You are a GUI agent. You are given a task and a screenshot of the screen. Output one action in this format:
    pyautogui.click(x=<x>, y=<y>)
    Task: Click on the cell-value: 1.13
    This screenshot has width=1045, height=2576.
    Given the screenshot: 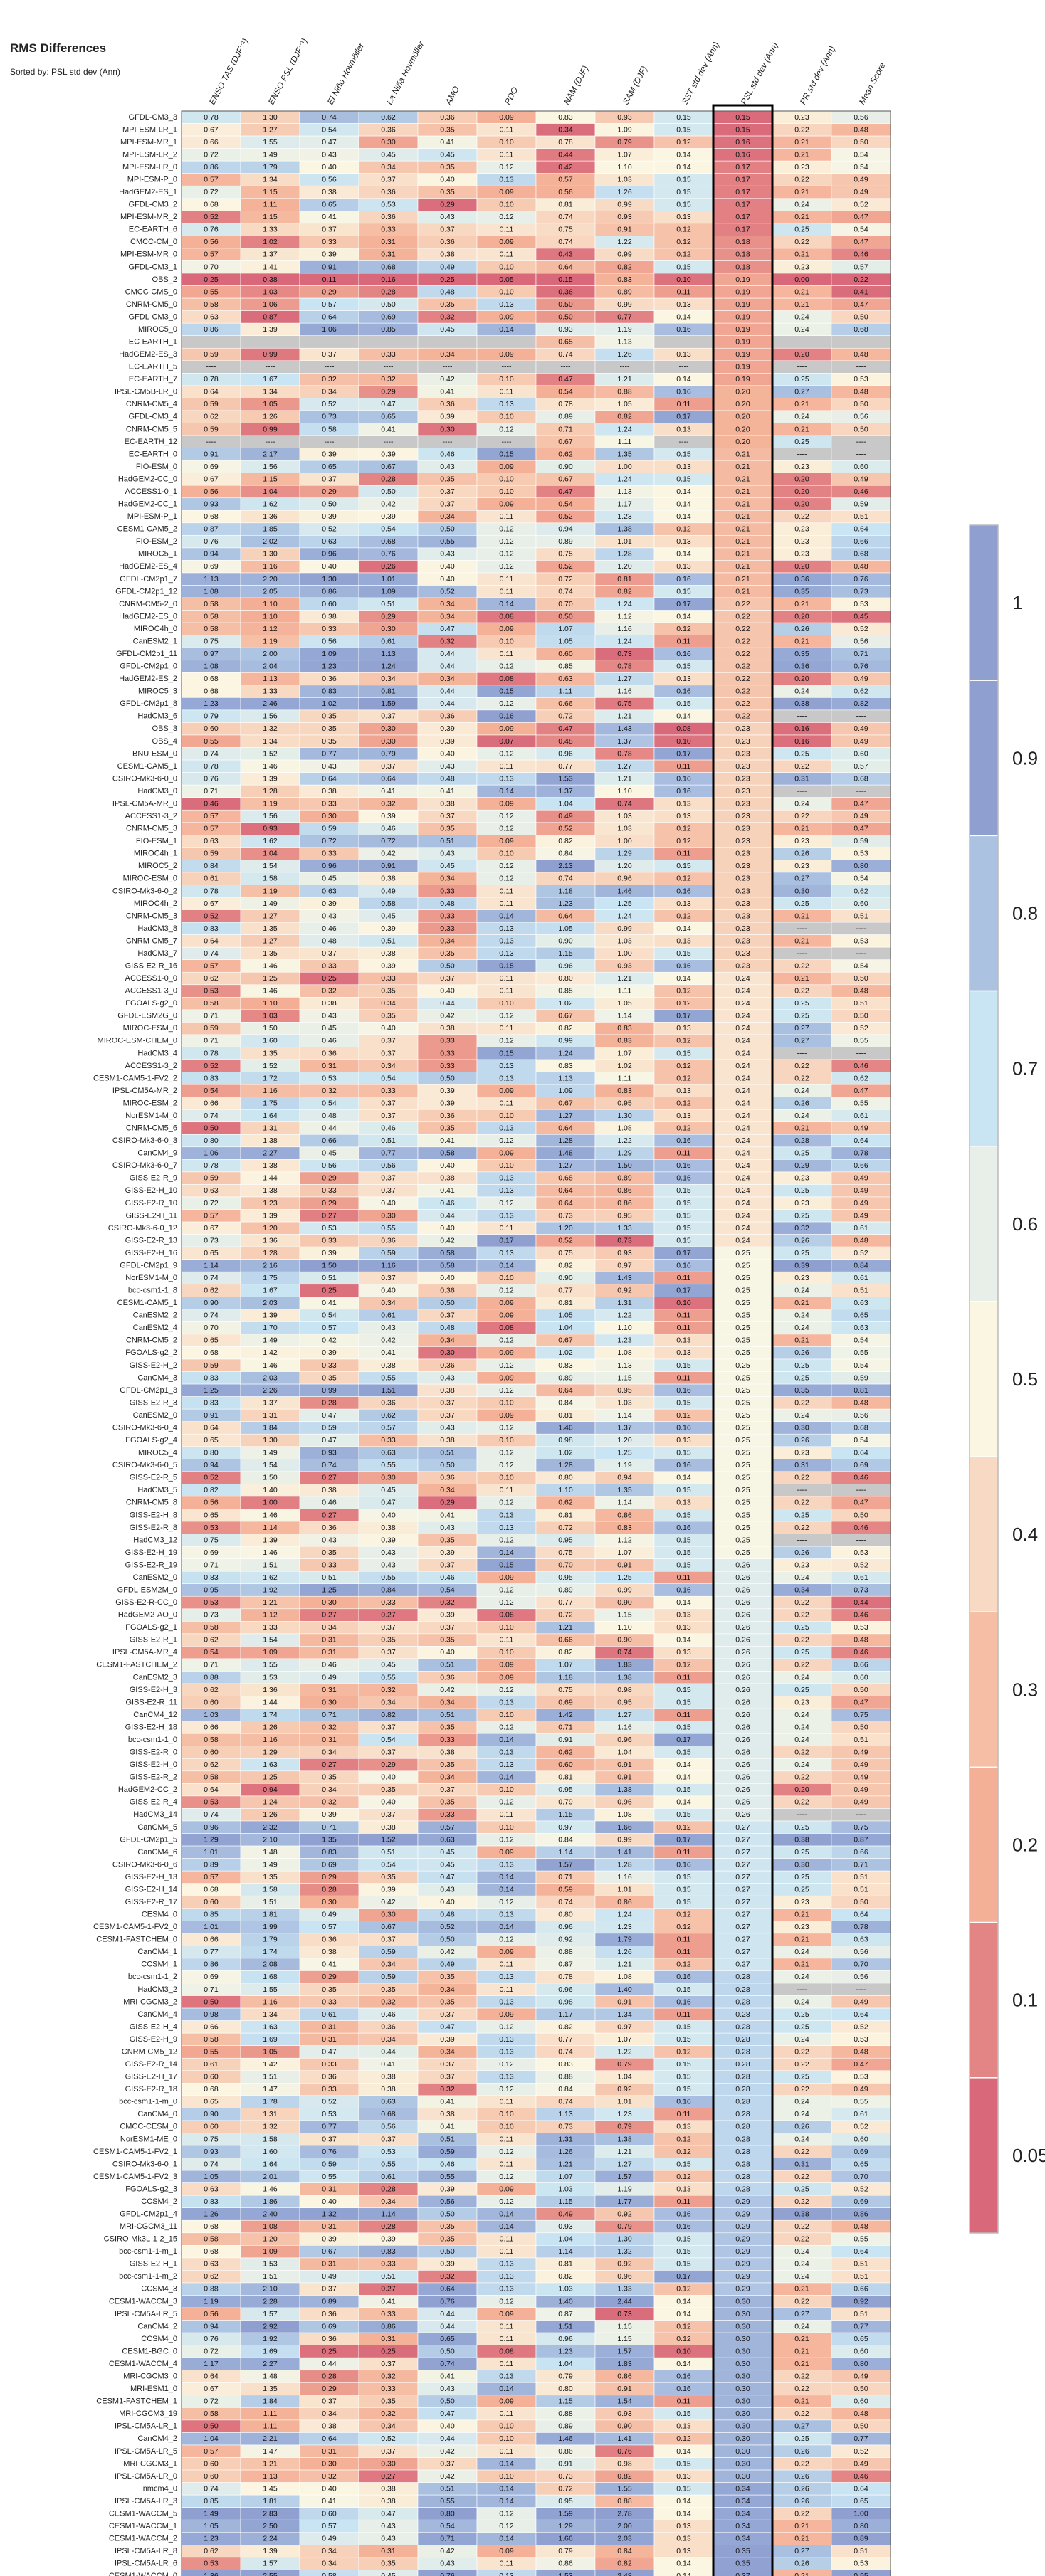 What is the action you would take?
    pyautogui.click(x=211, y=579)
    